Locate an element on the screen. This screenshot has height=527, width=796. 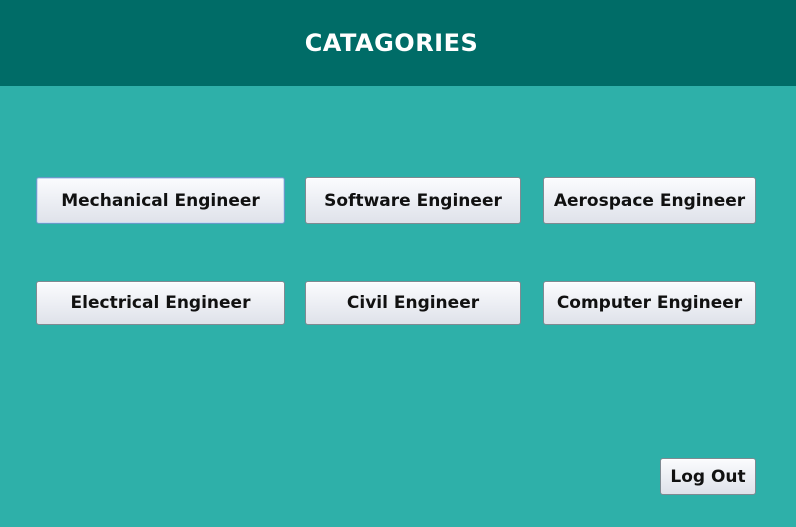
civil-engineer-button: Civil Engineer is located at coordinates (413, 303).